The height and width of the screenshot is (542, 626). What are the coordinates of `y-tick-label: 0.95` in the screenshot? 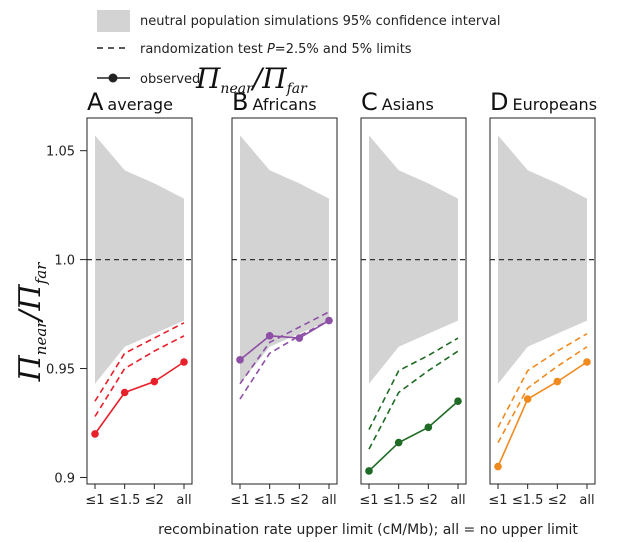 It's located at (60, 370).